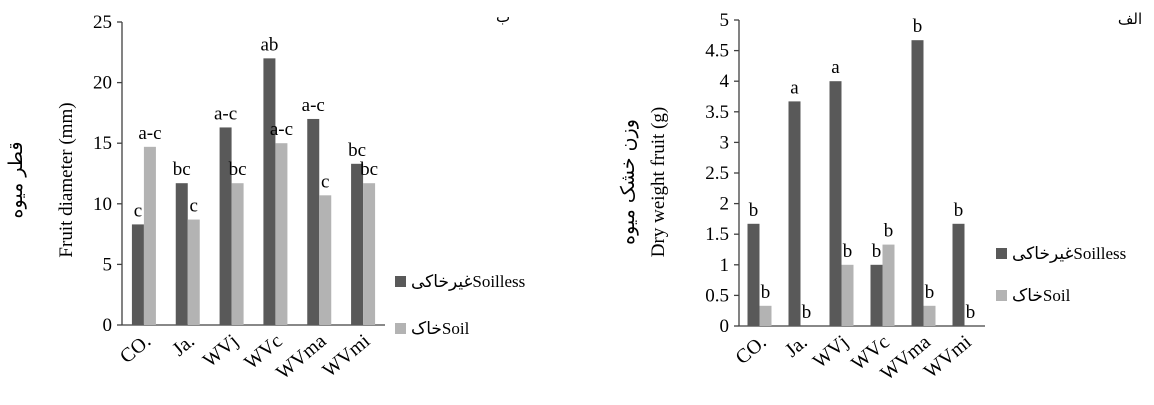  Describe the element at coordinates (369, 254) in the screenshot. I see `bar-soil-wvmi` at that location.